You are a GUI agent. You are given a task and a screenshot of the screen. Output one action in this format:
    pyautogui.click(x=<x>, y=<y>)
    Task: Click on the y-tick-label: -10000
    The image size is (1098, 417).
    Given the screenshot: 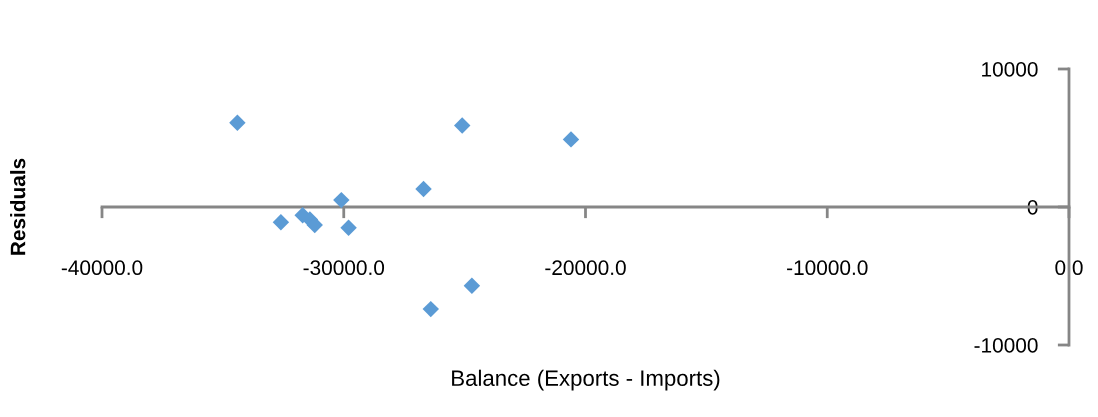 What is the action you would take?
    pyautogui.click(x=1006, y=345)
    